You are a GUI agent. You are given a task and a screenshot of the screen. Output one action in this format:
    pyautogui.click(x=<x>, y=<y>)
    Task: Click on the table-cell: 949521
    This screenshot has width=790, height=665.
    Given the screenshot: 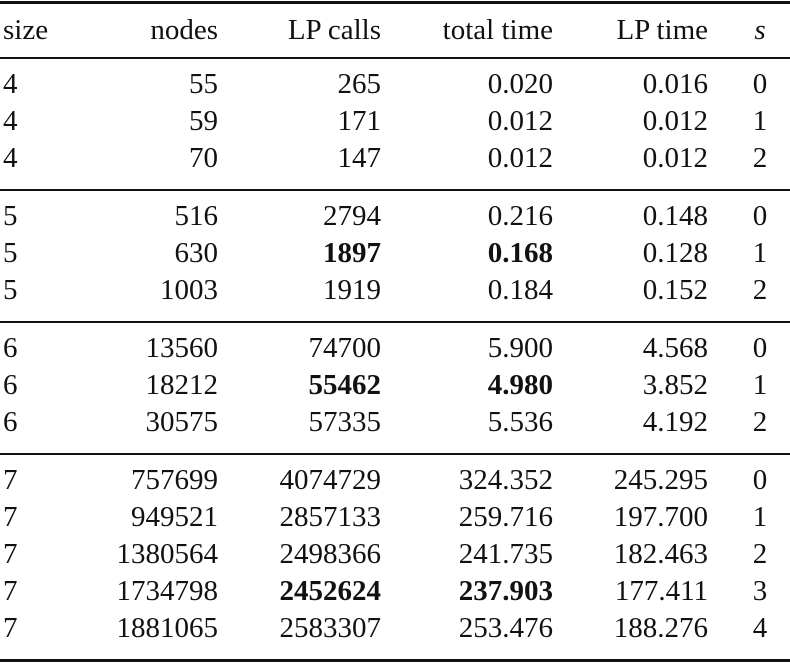 What is the action you would take?
    pyautogui.click(x=174, y=517)
    